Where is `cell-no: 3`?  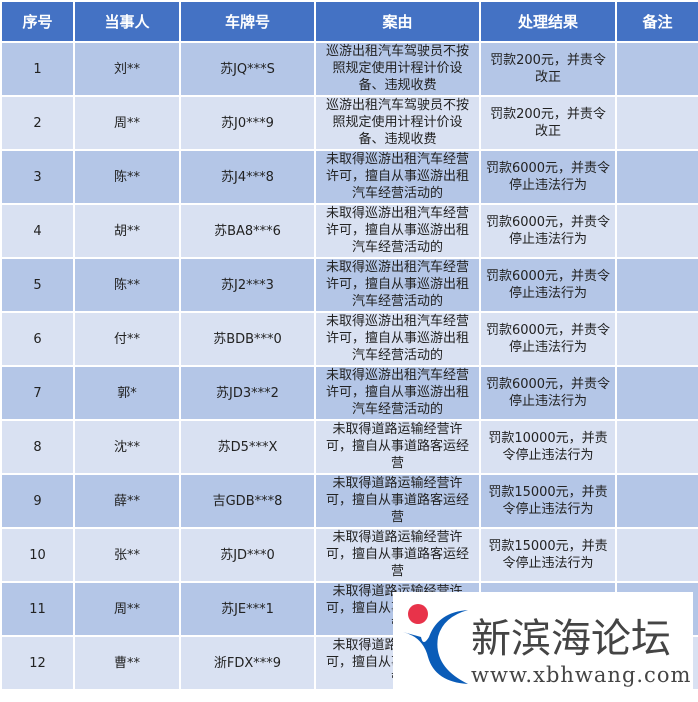
cell-no: 3 is located at coordinates (37, 177).